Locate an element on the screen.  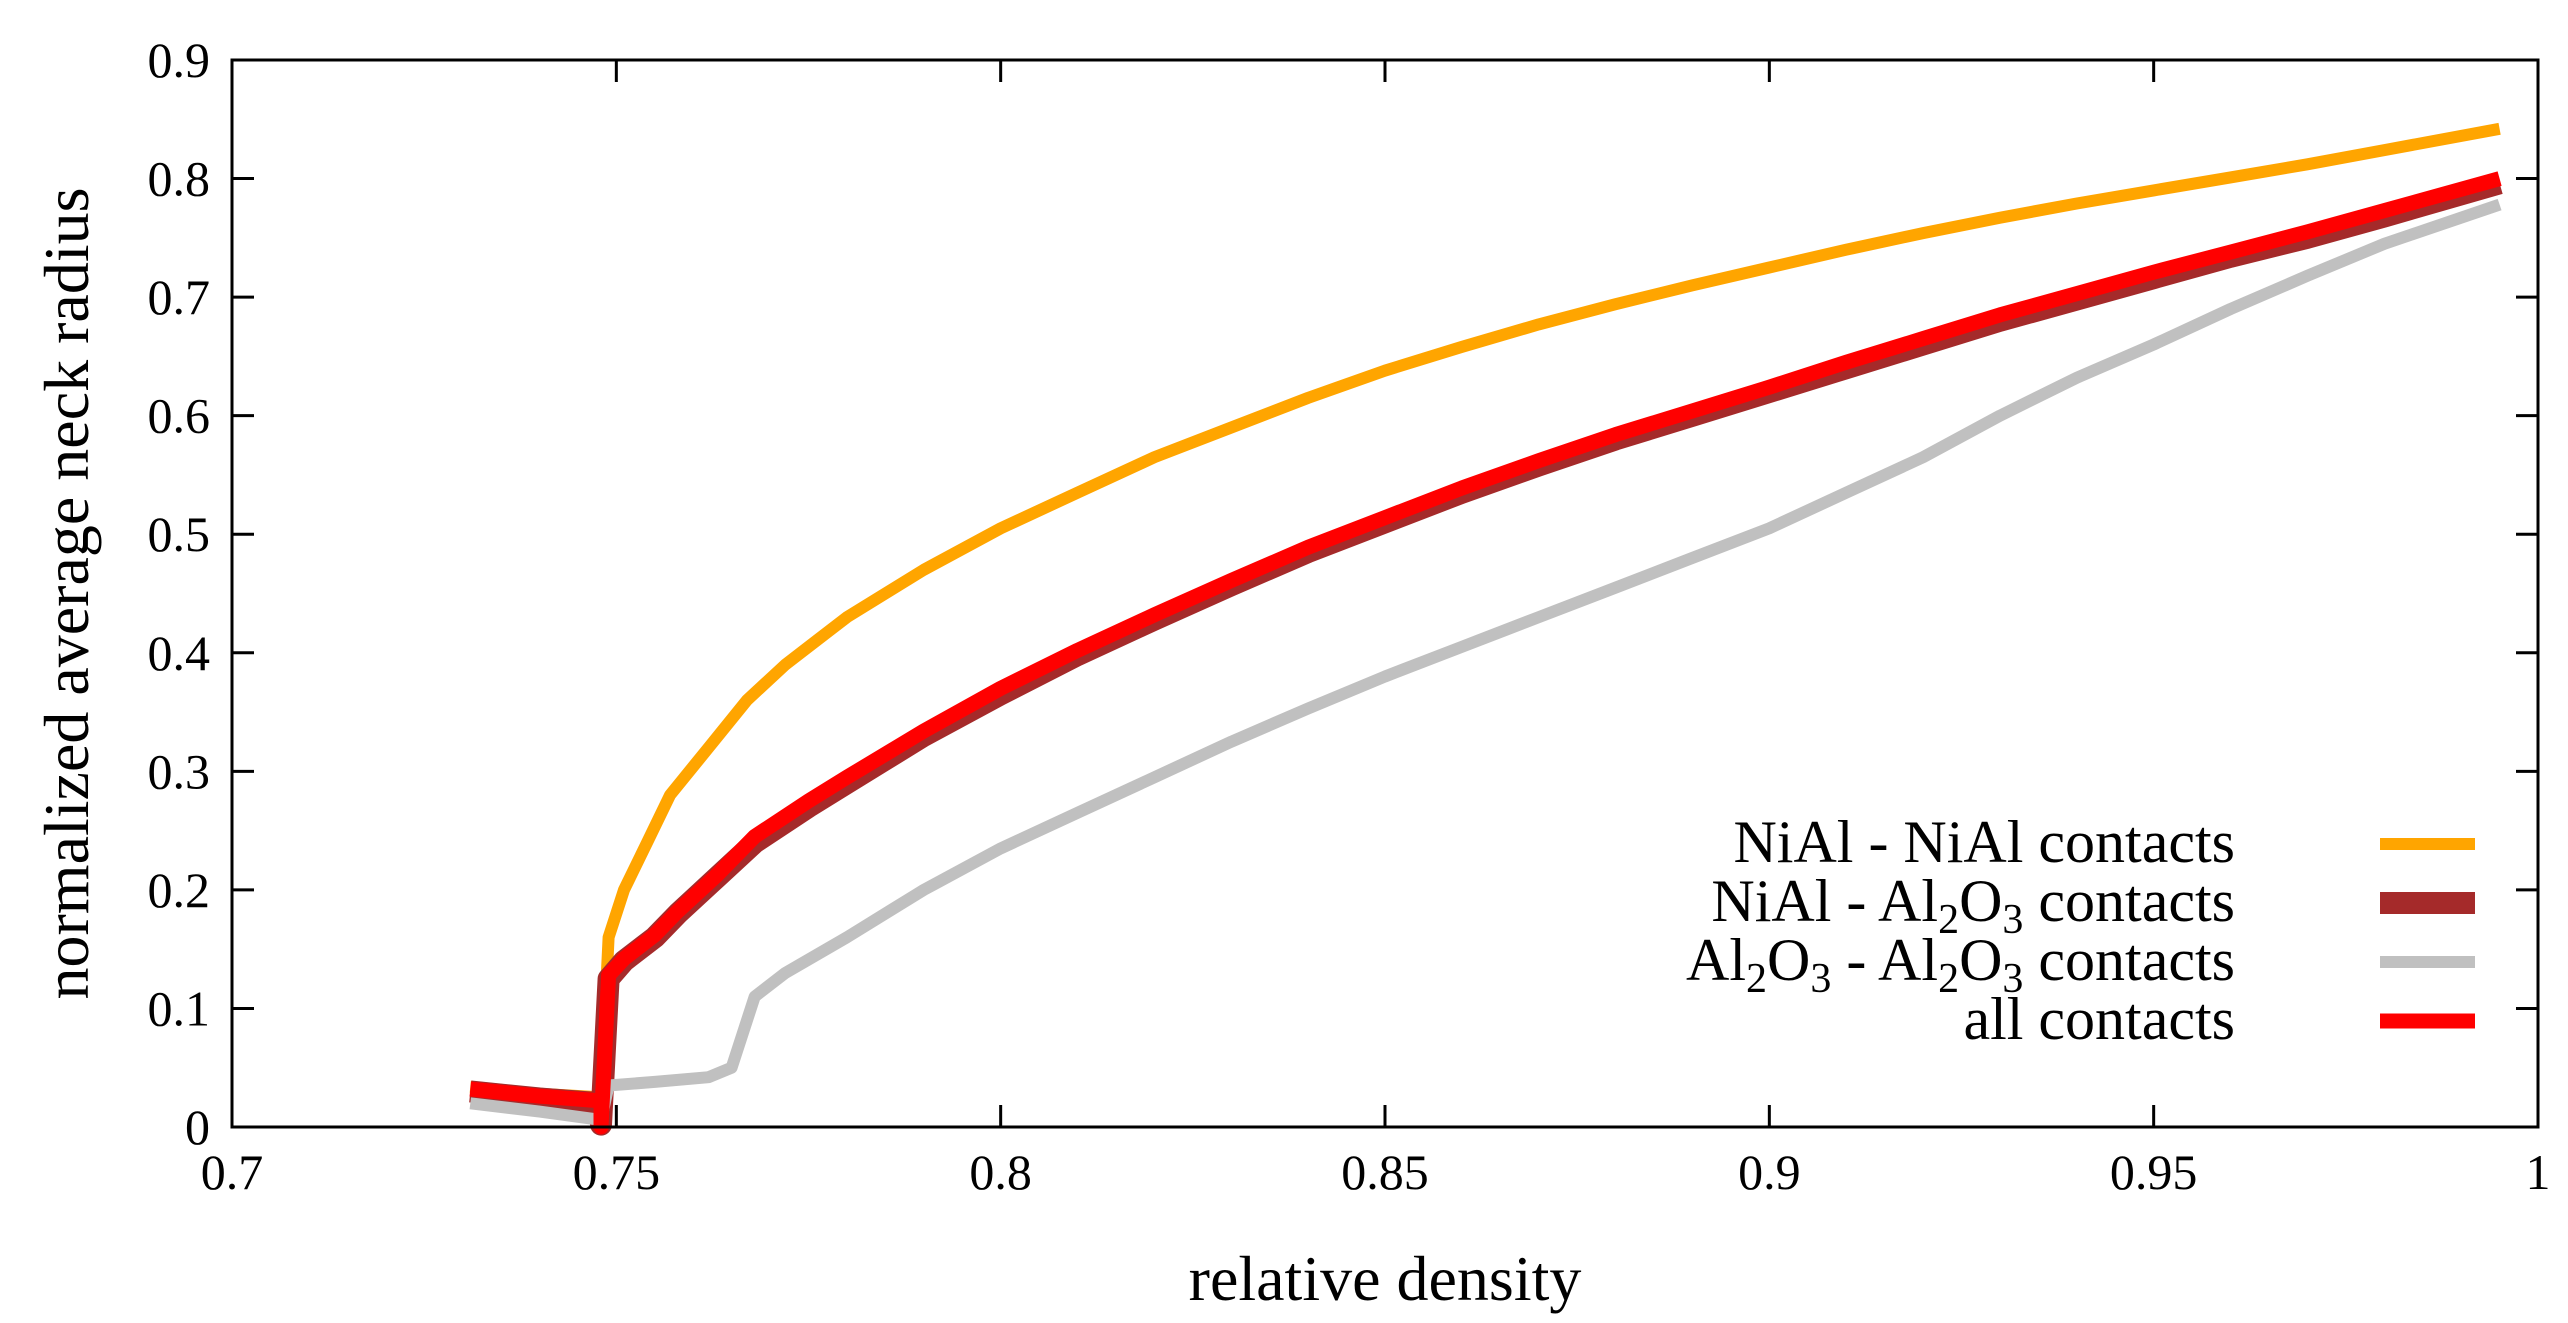
x-tick-label: 0.75 is located at coordinates (617, 1172).